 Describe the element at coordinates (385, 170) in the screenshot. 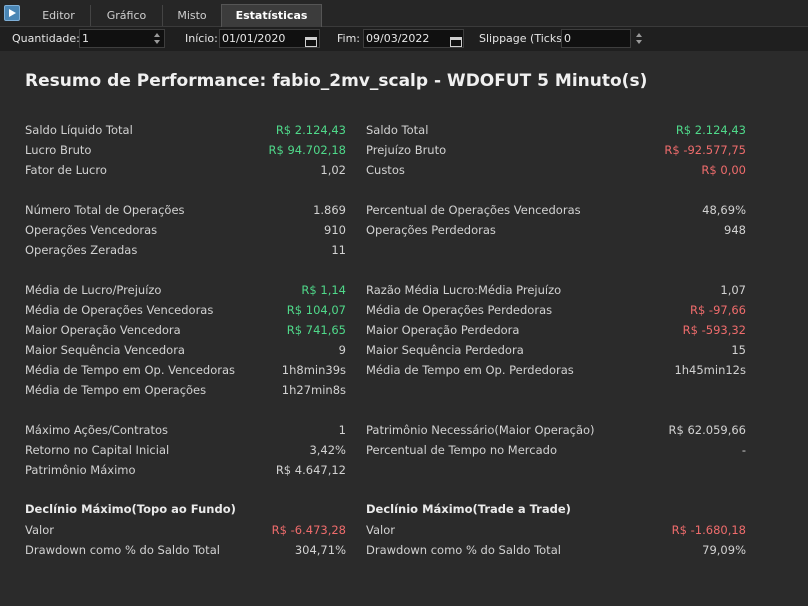

I see `stat-label: Custos` at that location.